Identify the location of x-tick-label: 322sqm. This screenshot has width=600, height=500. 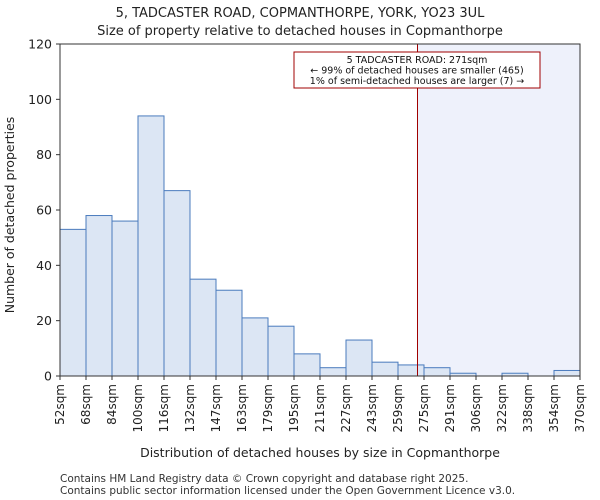
(502, 408).